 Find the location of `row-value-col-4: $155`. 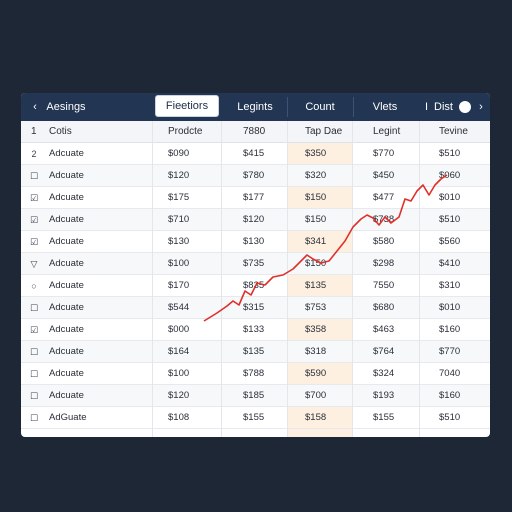

row-value-col-4: $155 is located at coordinates (384, 417).